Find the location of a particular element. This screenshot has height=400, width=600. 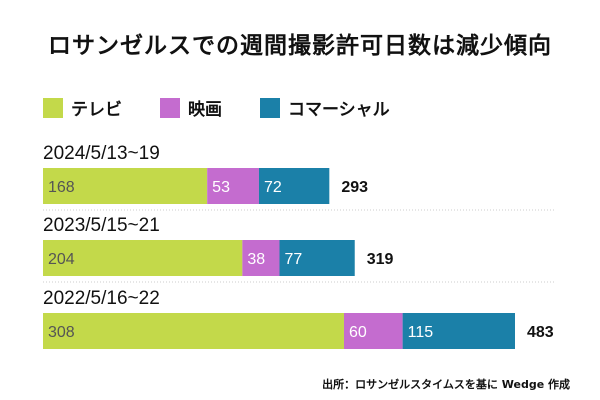

category-label: 2022/5/16~22 is located at coordinates (101, 298).